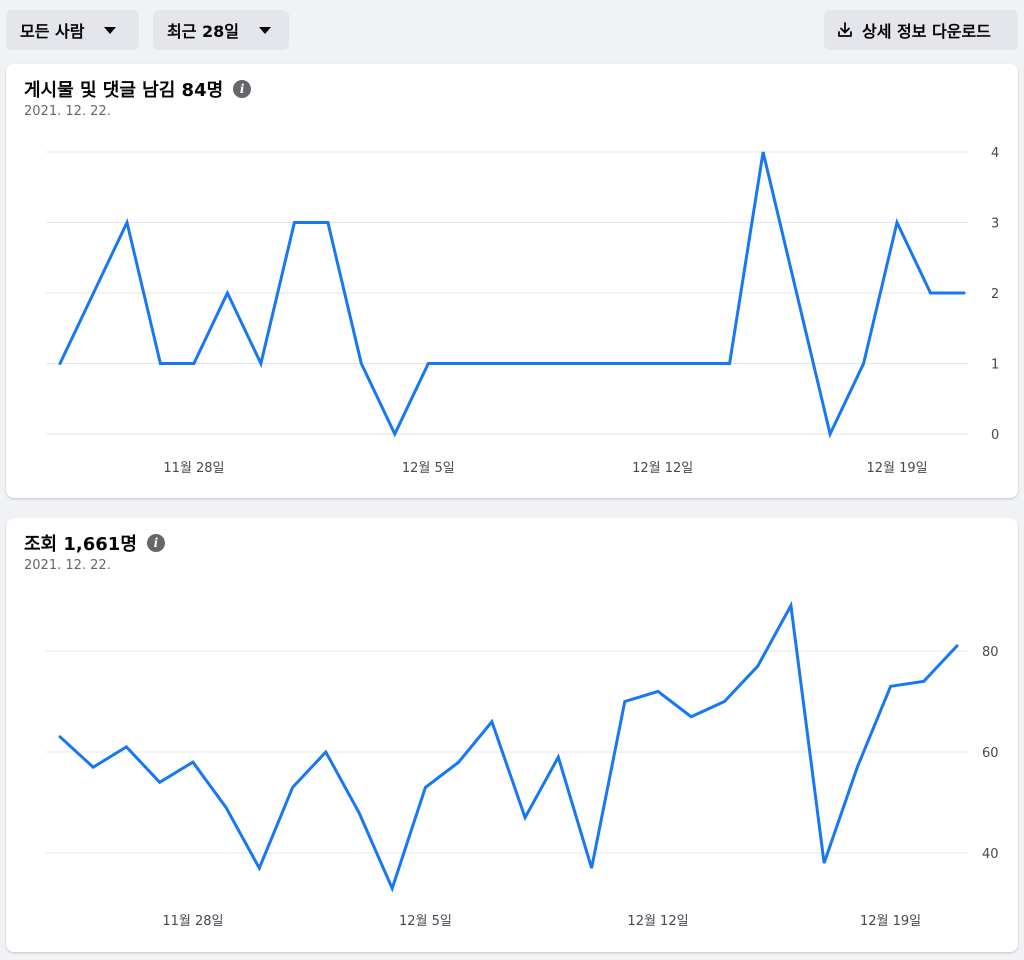 The width and height of the screenshot is (1024, 960). I want to click on card-title: 조회 1,661명 i, so click(94, 543).